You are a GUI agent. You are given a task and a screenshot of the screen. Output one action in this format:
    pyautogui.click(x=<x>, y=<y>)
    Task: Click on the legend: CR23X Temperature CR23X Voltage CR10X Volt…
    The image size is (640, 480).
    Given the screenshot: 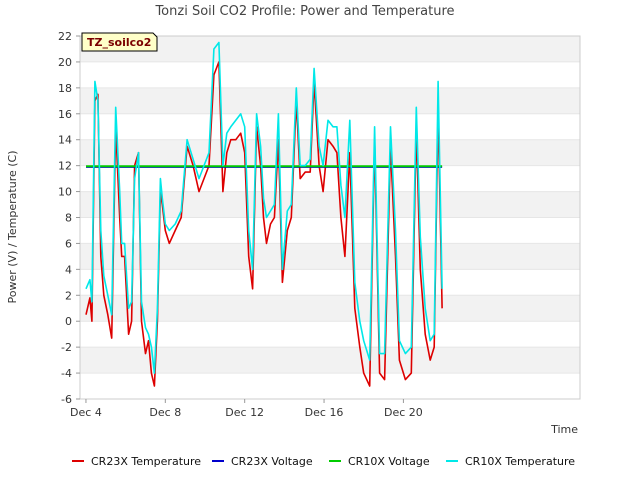 What is the action you would take?
    pyautogui.click(x=323, y=461)
    